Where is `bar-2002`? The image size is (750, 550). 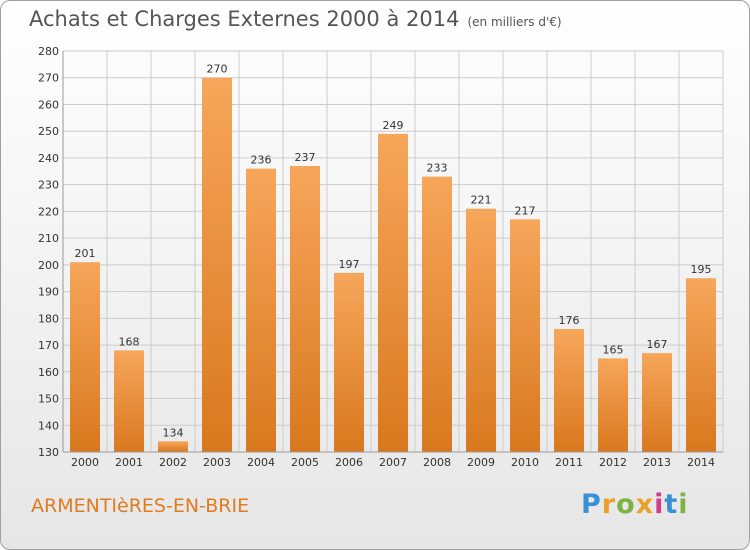 bar-2002 is located at coordinates (173, 446).